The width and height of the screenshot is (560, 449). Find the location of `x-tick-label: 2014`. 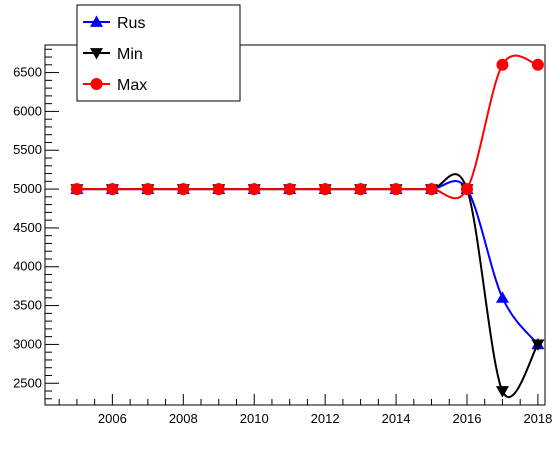

x-tick-label: 2014 is located at coordinates (396, 418).